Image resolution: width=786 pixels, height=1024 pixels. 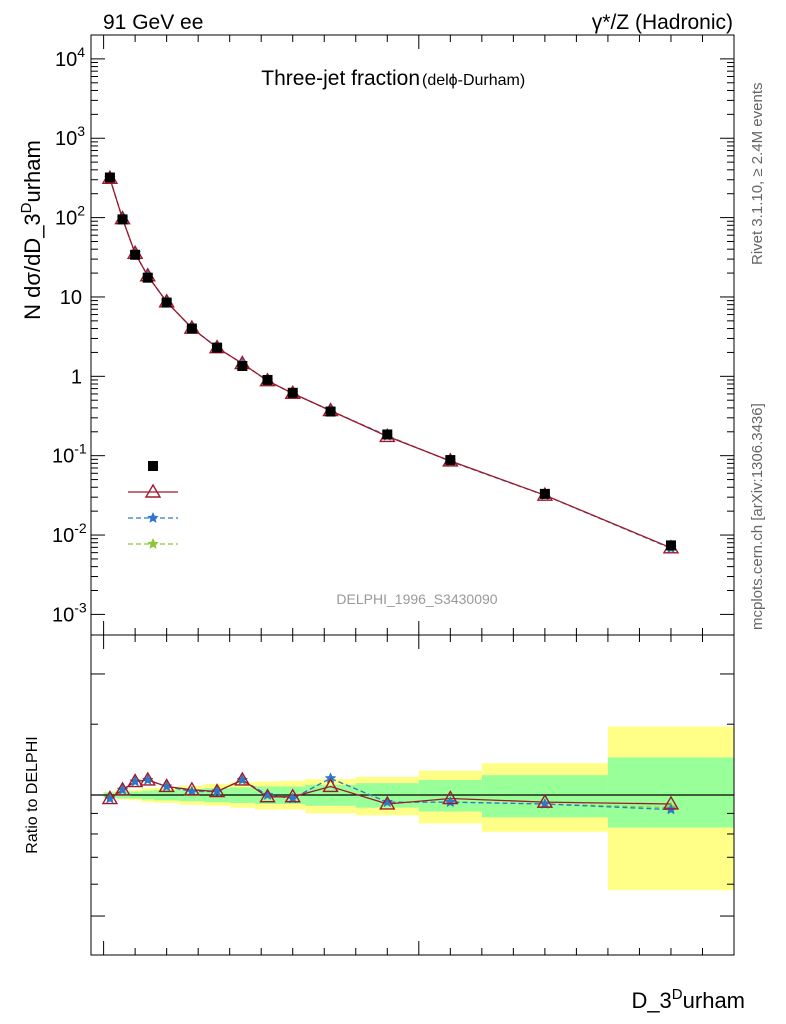 What do you see at coordinates (76, 377) in the screenshot?
I see `y-tick-label: 1` at bounding box center [76, 377].